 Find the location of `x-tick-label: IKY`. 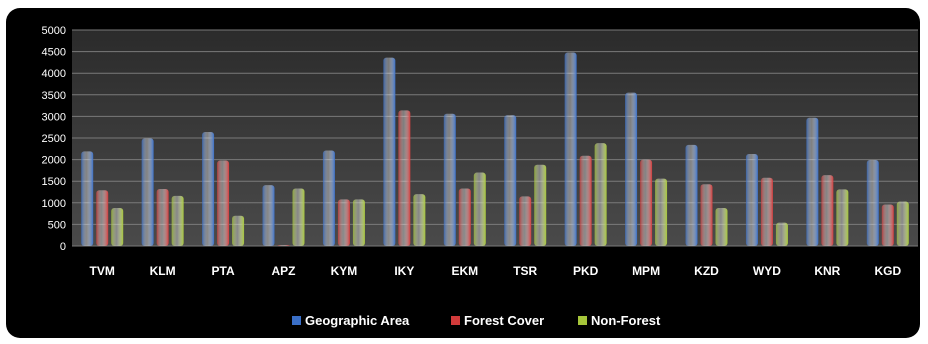

x-tick-label: IKY is located at coordinates (404, 271).